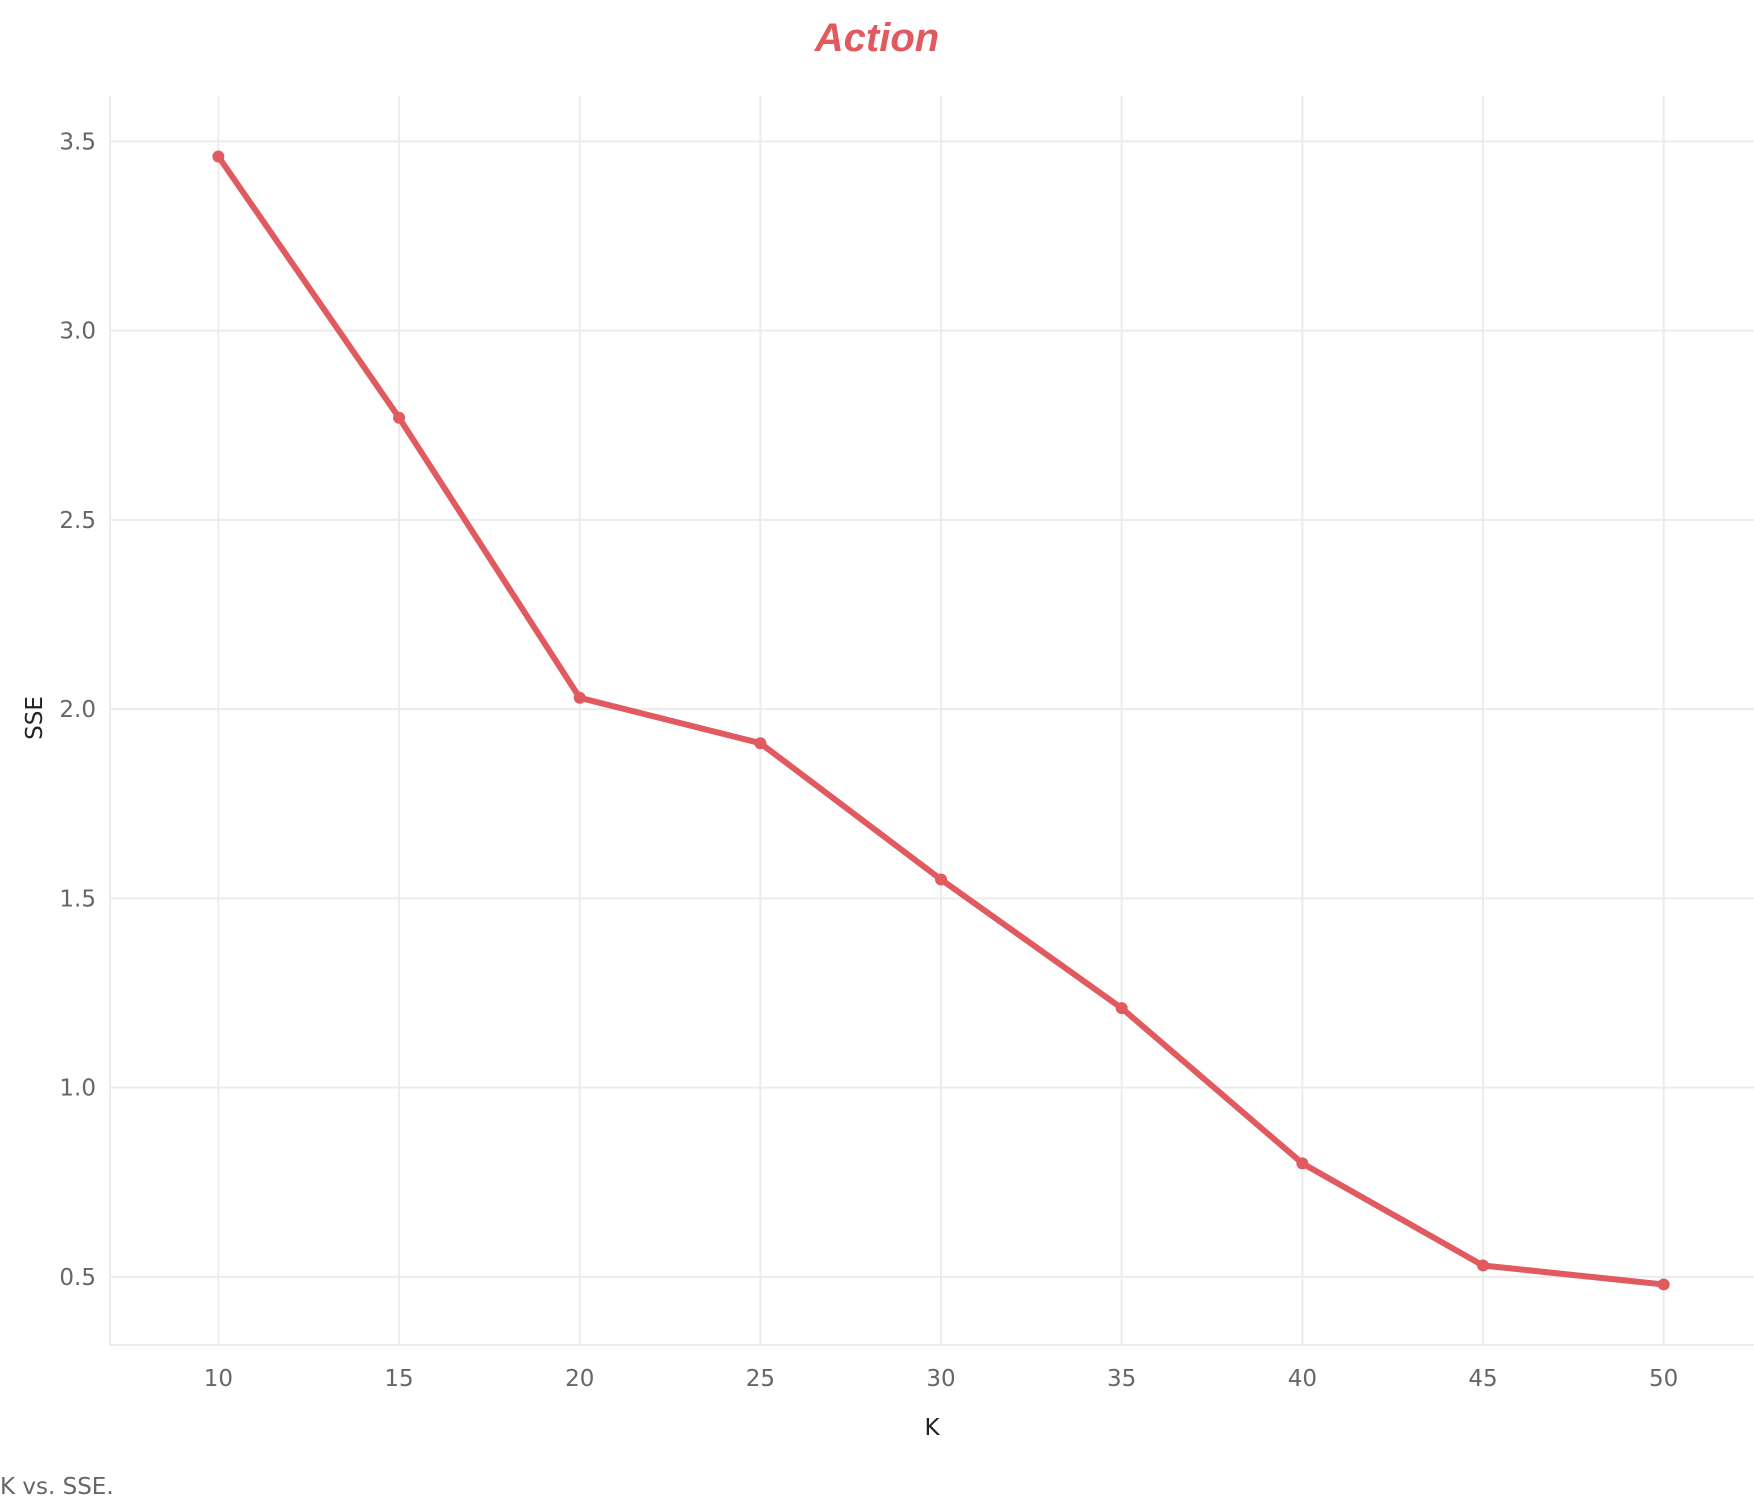  I want to click on y-tick-label: 1.5, so click(77, 899).